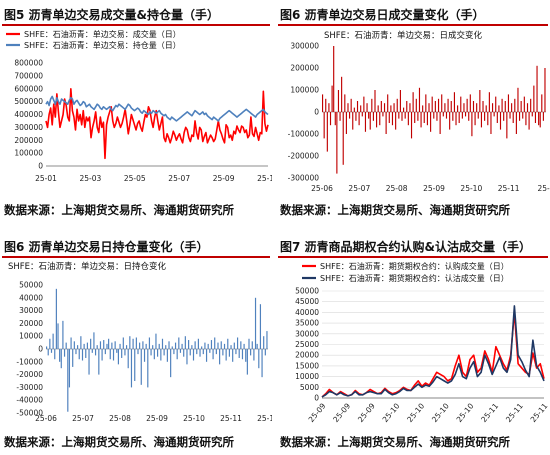 Image resolution: width=550 pixels, height=455 pixels. I want to click on chart2-rule, so click(413, 25).